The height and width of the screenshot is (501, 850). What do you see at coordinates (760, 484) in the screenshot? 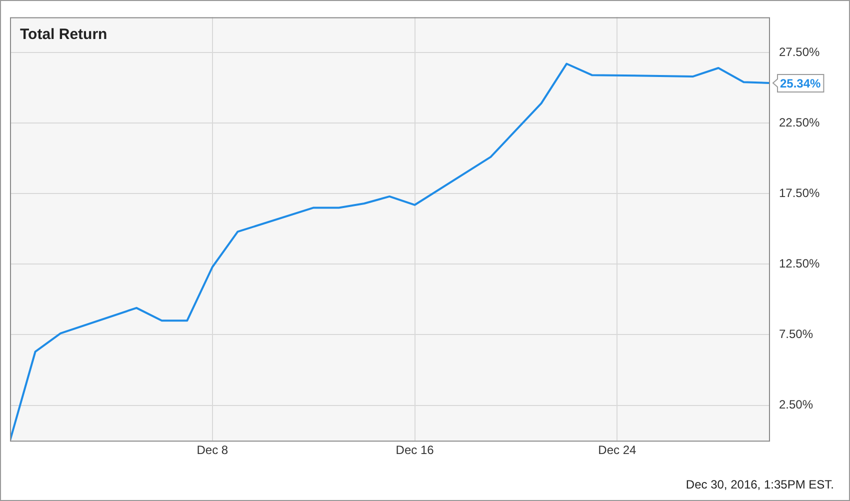
I see `text: Dec 30, 2016, 1:35PM EST.` at bounding box center [760, 484].